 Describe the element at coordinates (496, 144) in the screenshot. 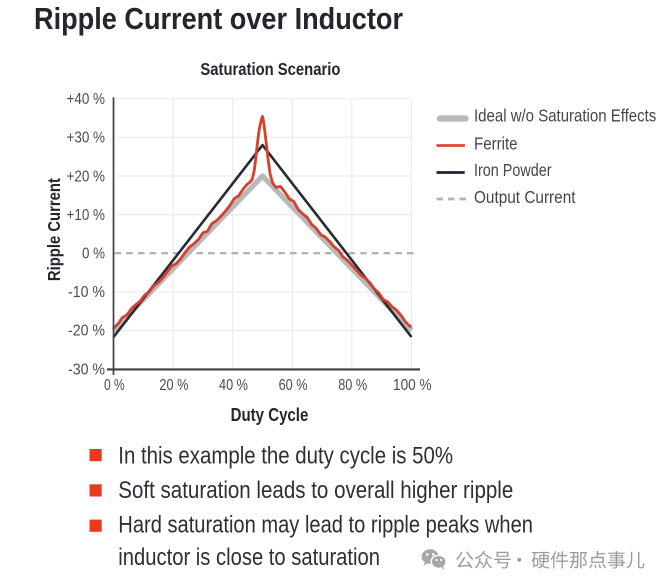

I see `svg-text: Ferrite` at that location.